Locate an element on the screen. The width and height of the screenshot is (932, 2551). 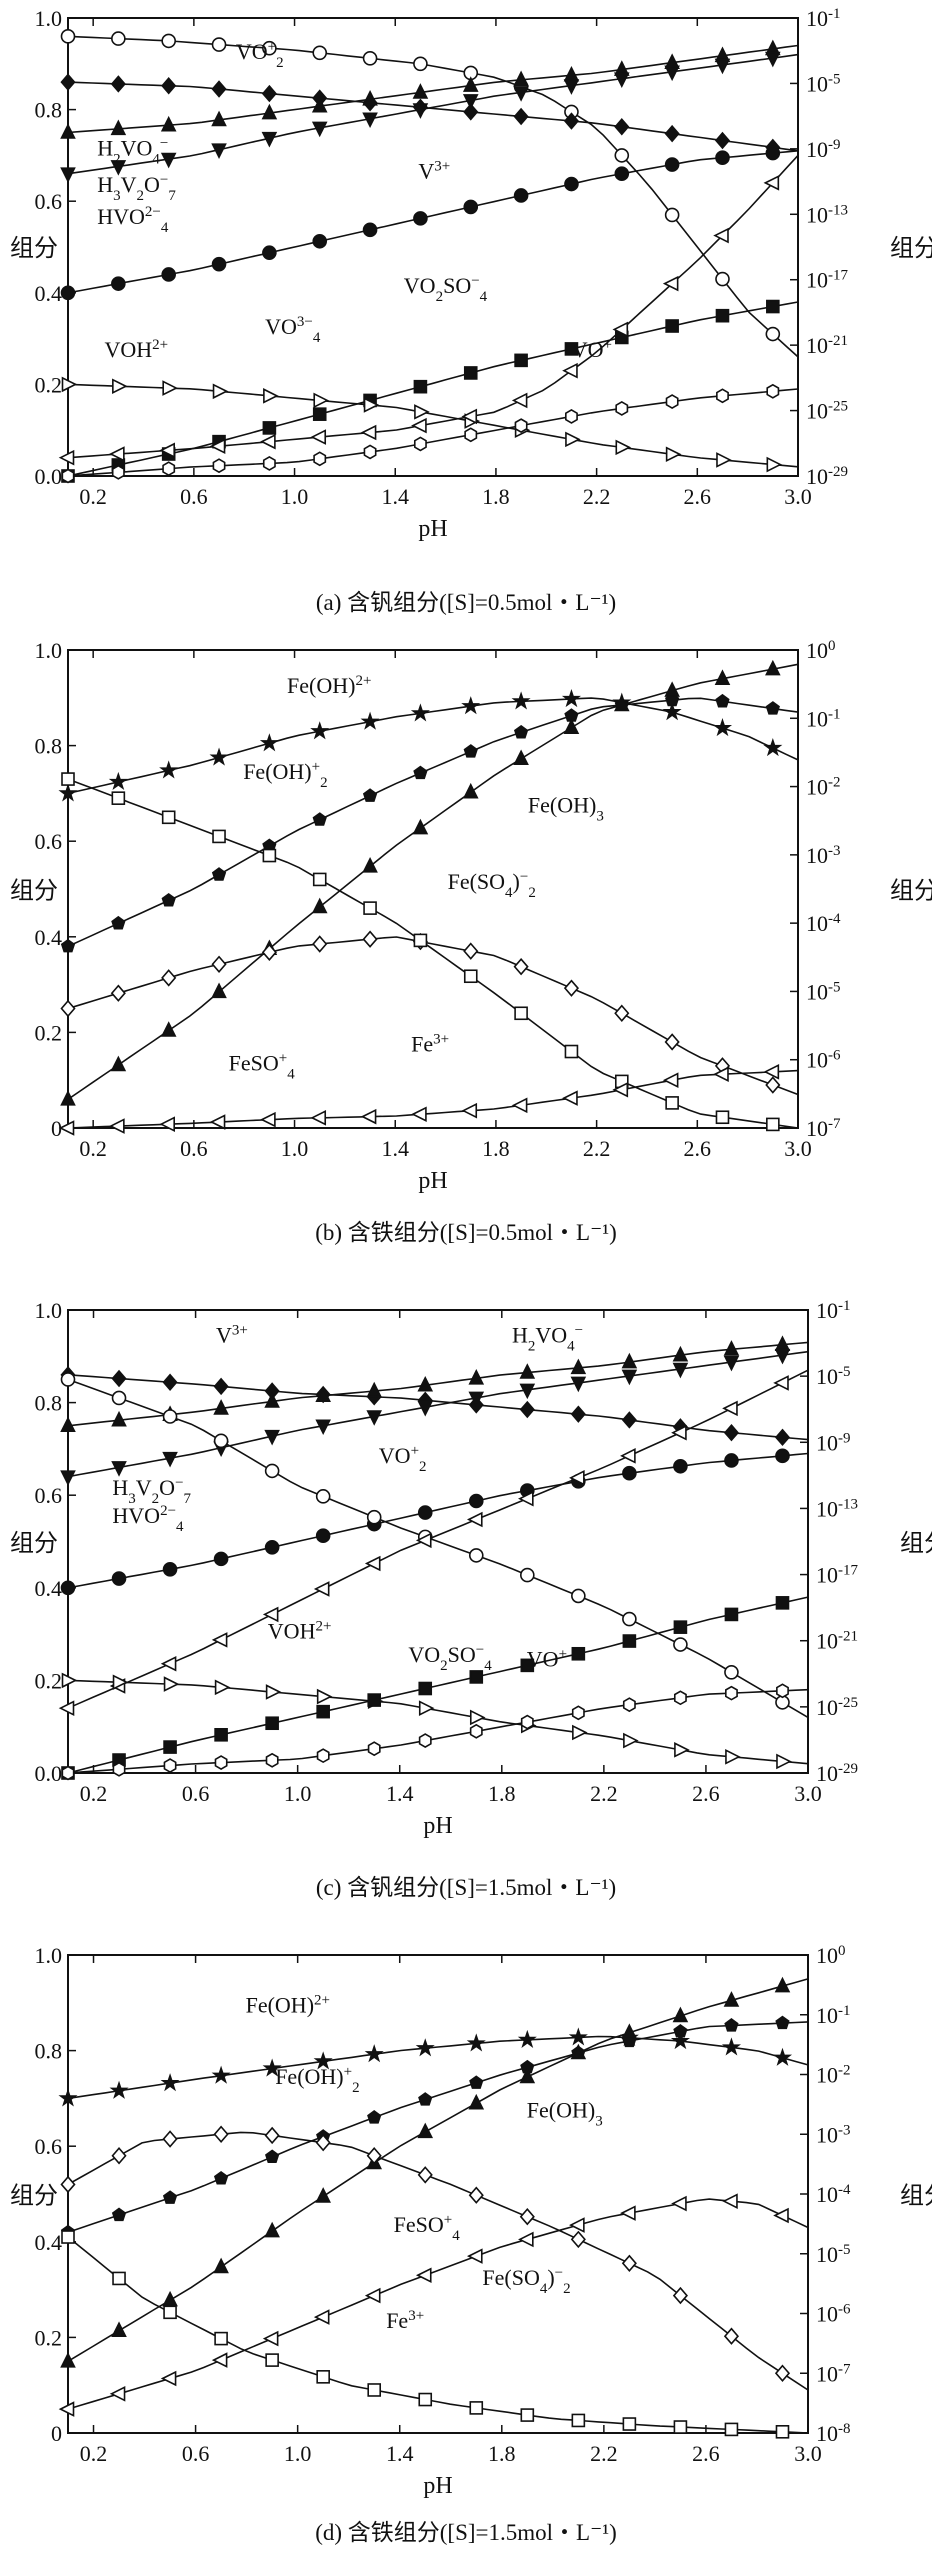
y2-tick-exponent: -9 is located at coordinates (844, 1438).